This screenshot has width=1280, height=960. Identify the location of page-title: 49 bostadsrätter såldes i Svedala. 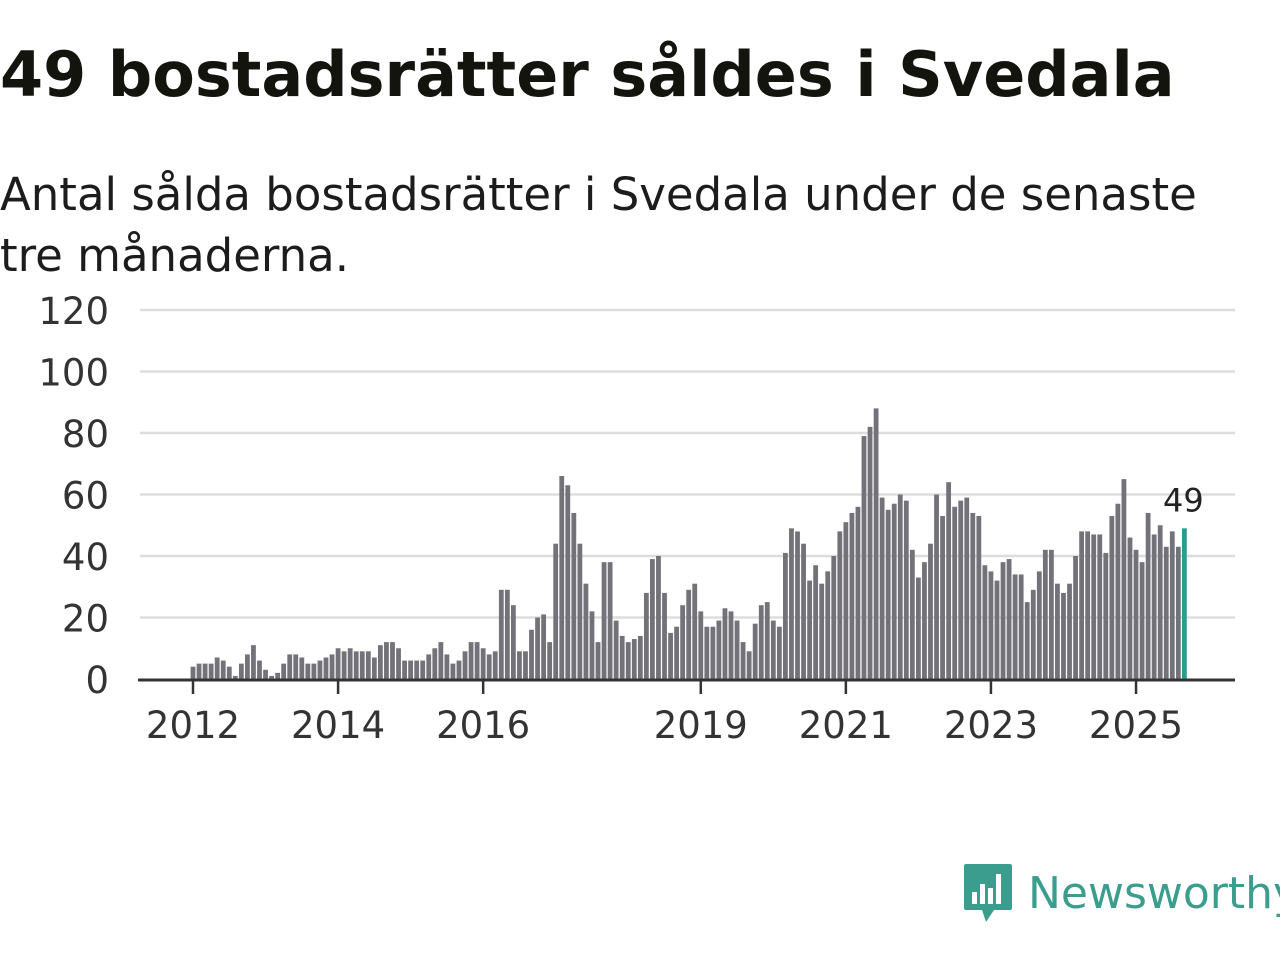
(587, 74).